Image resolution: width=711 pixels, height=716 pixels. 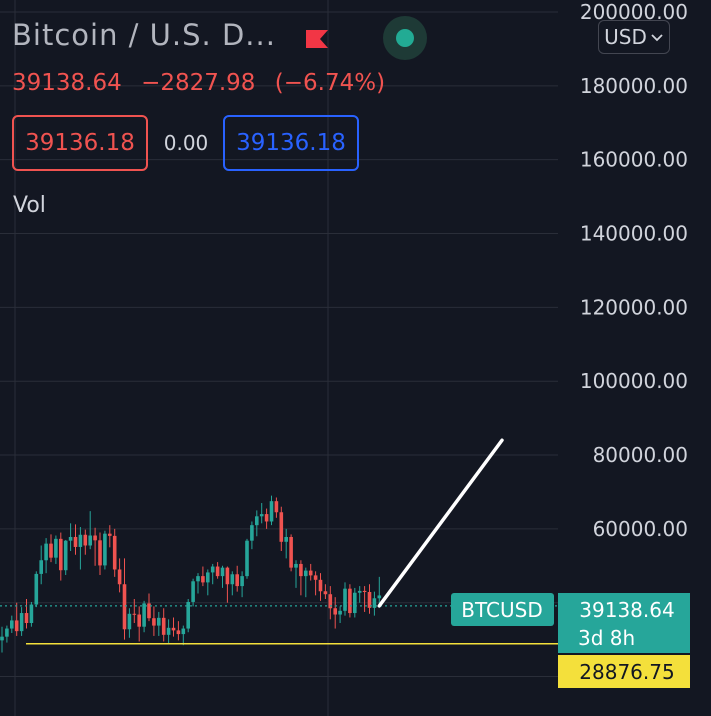 What do you see at coordinates (29, 205) in the screenshot?
I see `volume-indicator-label: Vol` at bounding box center [29, 205].